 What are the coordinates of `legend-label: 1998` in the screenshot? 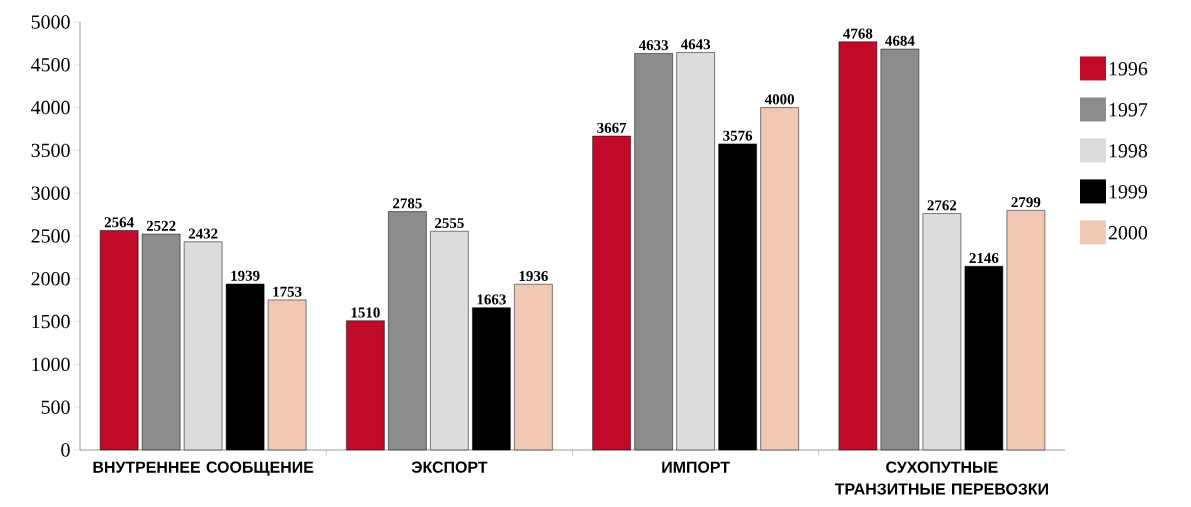 It's located at (1128, 151).